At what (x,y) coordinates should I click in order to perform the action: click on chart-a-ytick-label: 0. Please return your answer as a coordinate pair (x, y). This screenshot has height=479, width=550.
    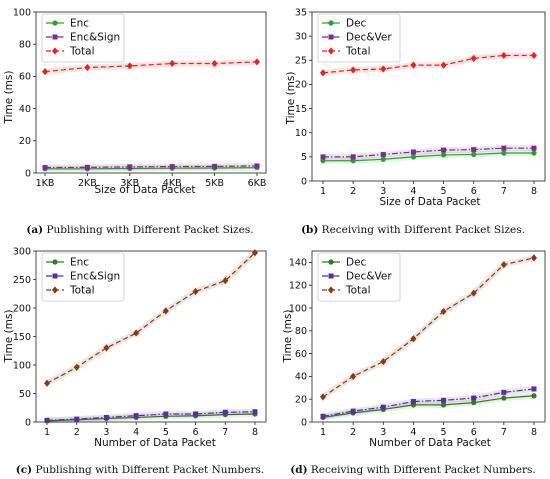
    Looking at the image, I should click on (28, 173).